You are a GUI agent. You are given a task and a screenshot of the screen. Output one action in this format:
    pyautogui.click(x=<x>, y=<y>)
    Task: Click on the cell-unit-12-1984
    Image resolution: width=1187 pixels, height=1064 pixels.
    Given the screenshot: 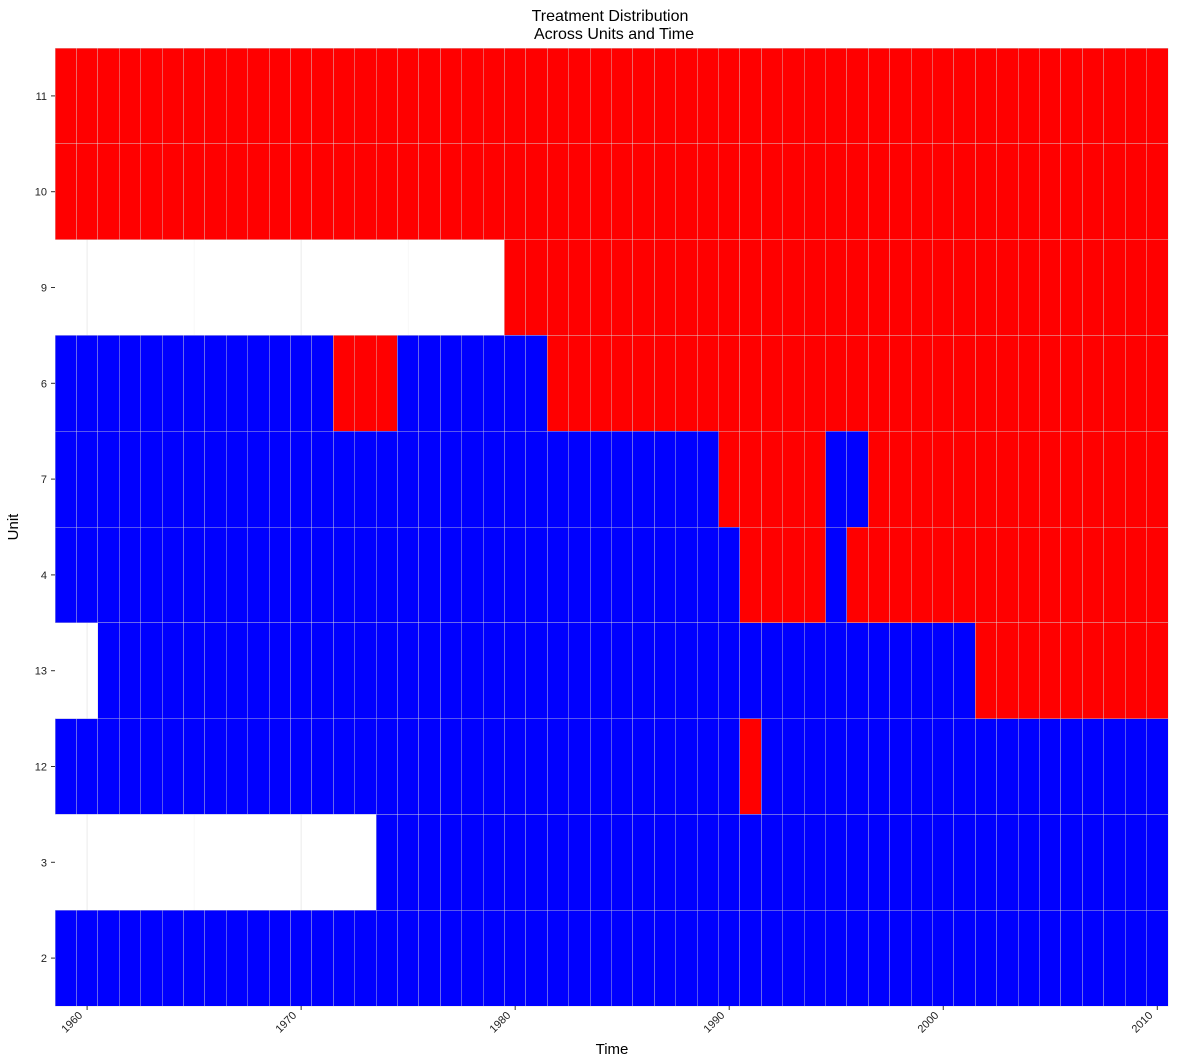 What is the action you would take?
    pyautogui.click(x=600, y=766)
    